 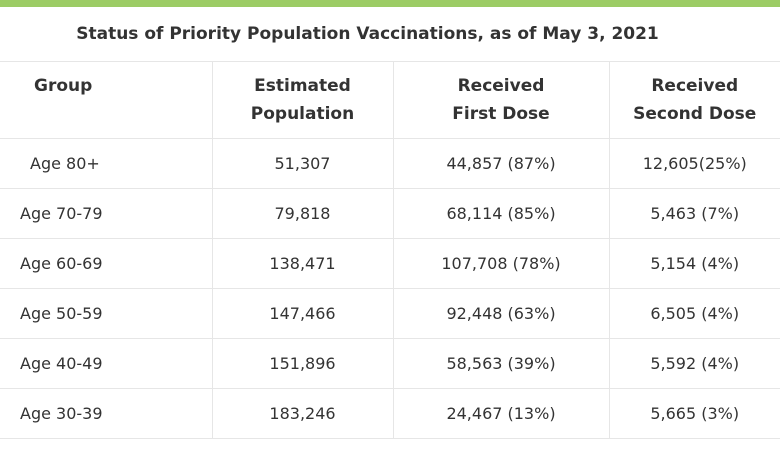 I want to click on accent-bar, so click(x=390, y=3).